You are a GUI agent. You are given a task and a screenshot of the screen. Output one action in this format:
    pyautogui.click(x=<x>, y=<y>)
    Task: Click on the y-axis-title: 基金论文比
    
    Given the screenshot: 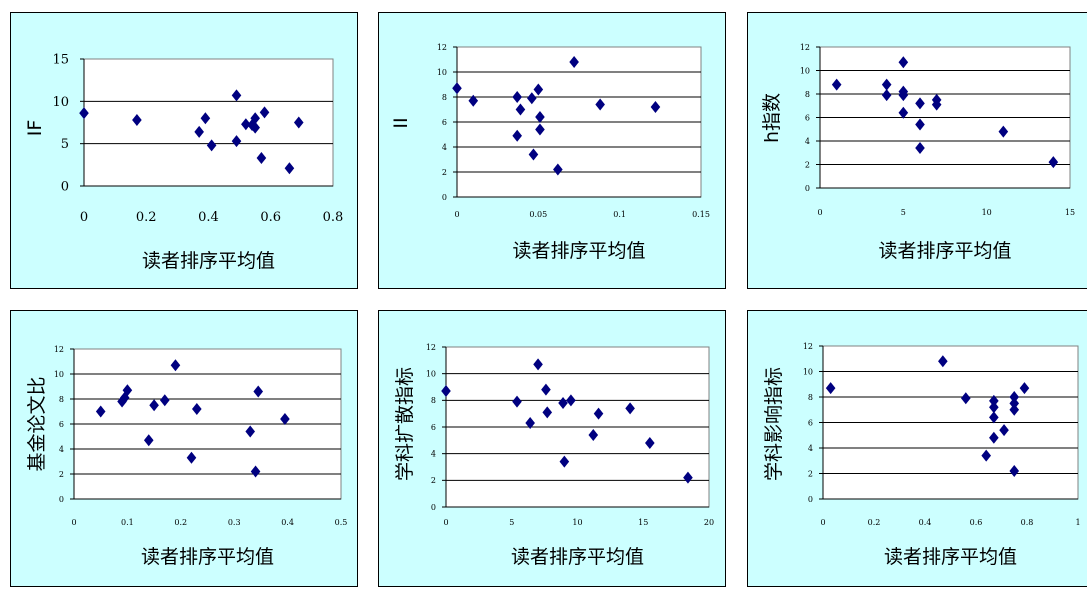 What is the action you would take?
    pyautogui.click(x=37, y=423)
    